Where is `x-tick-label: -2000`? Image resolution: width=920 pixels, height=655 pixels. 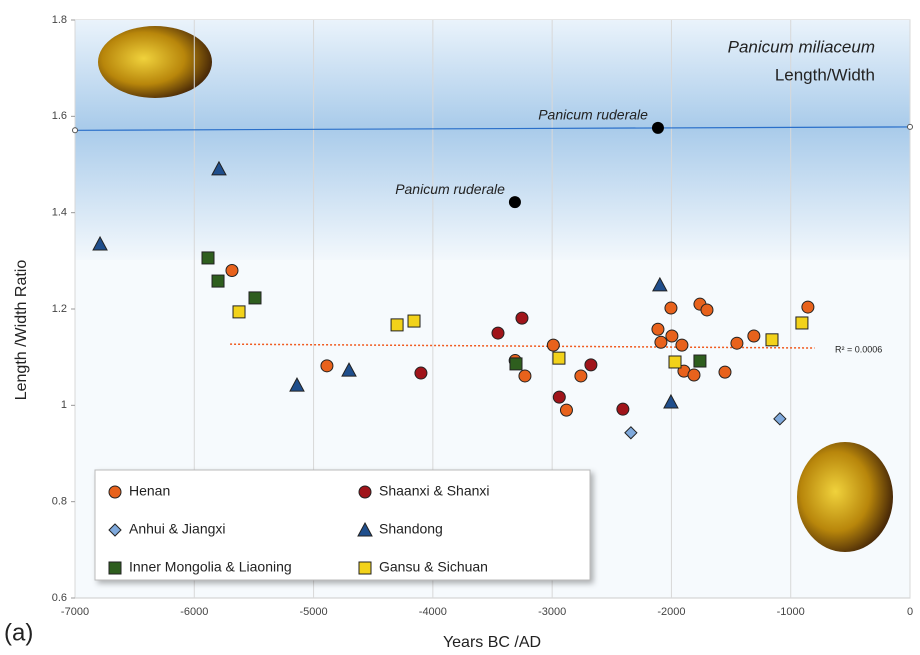
x-tick-label: -2000 is located at coordinates (671, 612).